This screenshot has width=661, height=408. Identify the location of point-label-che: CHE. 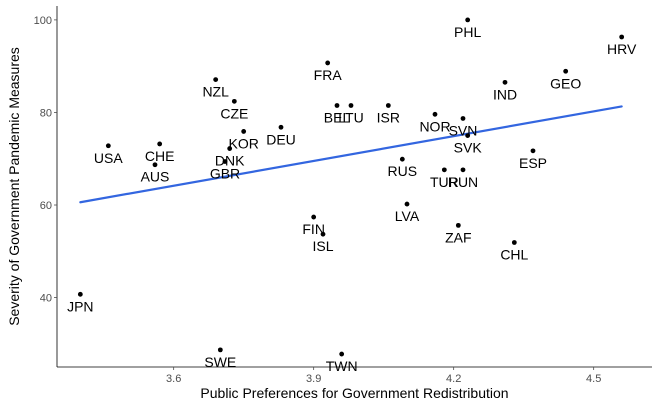
(160, 156).